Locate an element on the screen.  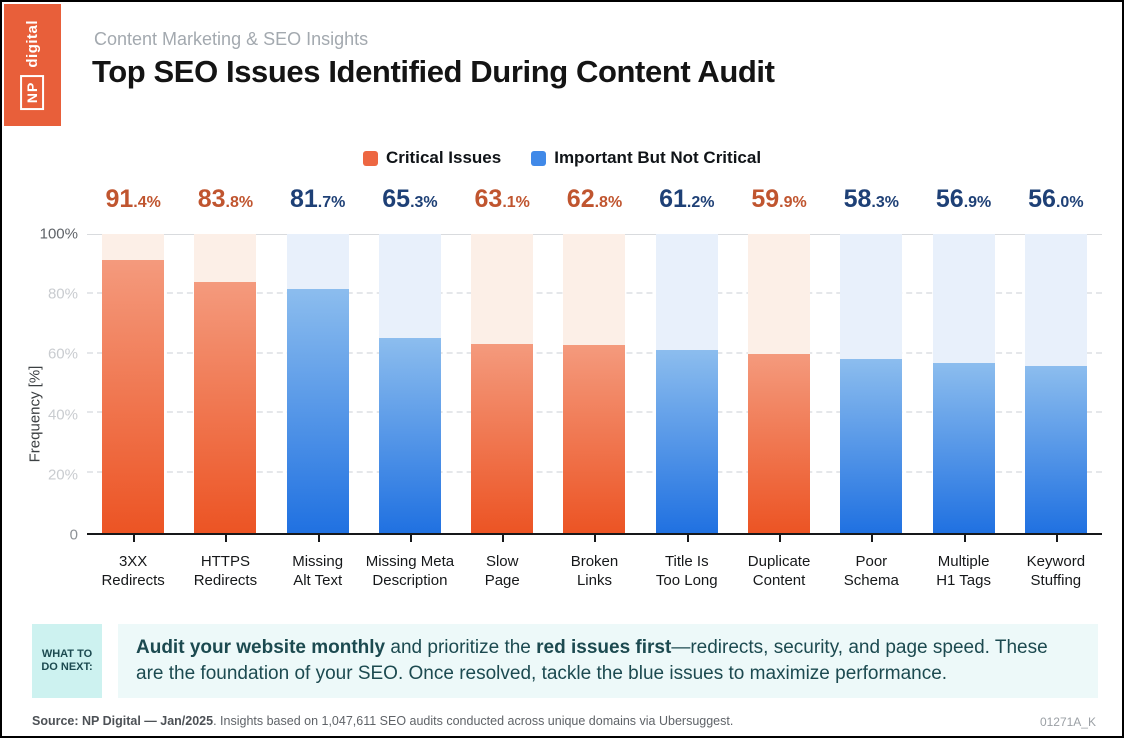
value-label: 58.3% is located at coordinates (871, 199).